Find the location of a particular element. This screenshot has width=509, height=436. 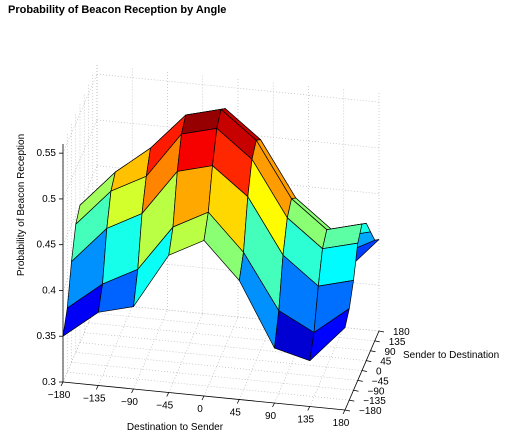

x-axis-label: Destination to Sender is located at coordinates (175, 427).